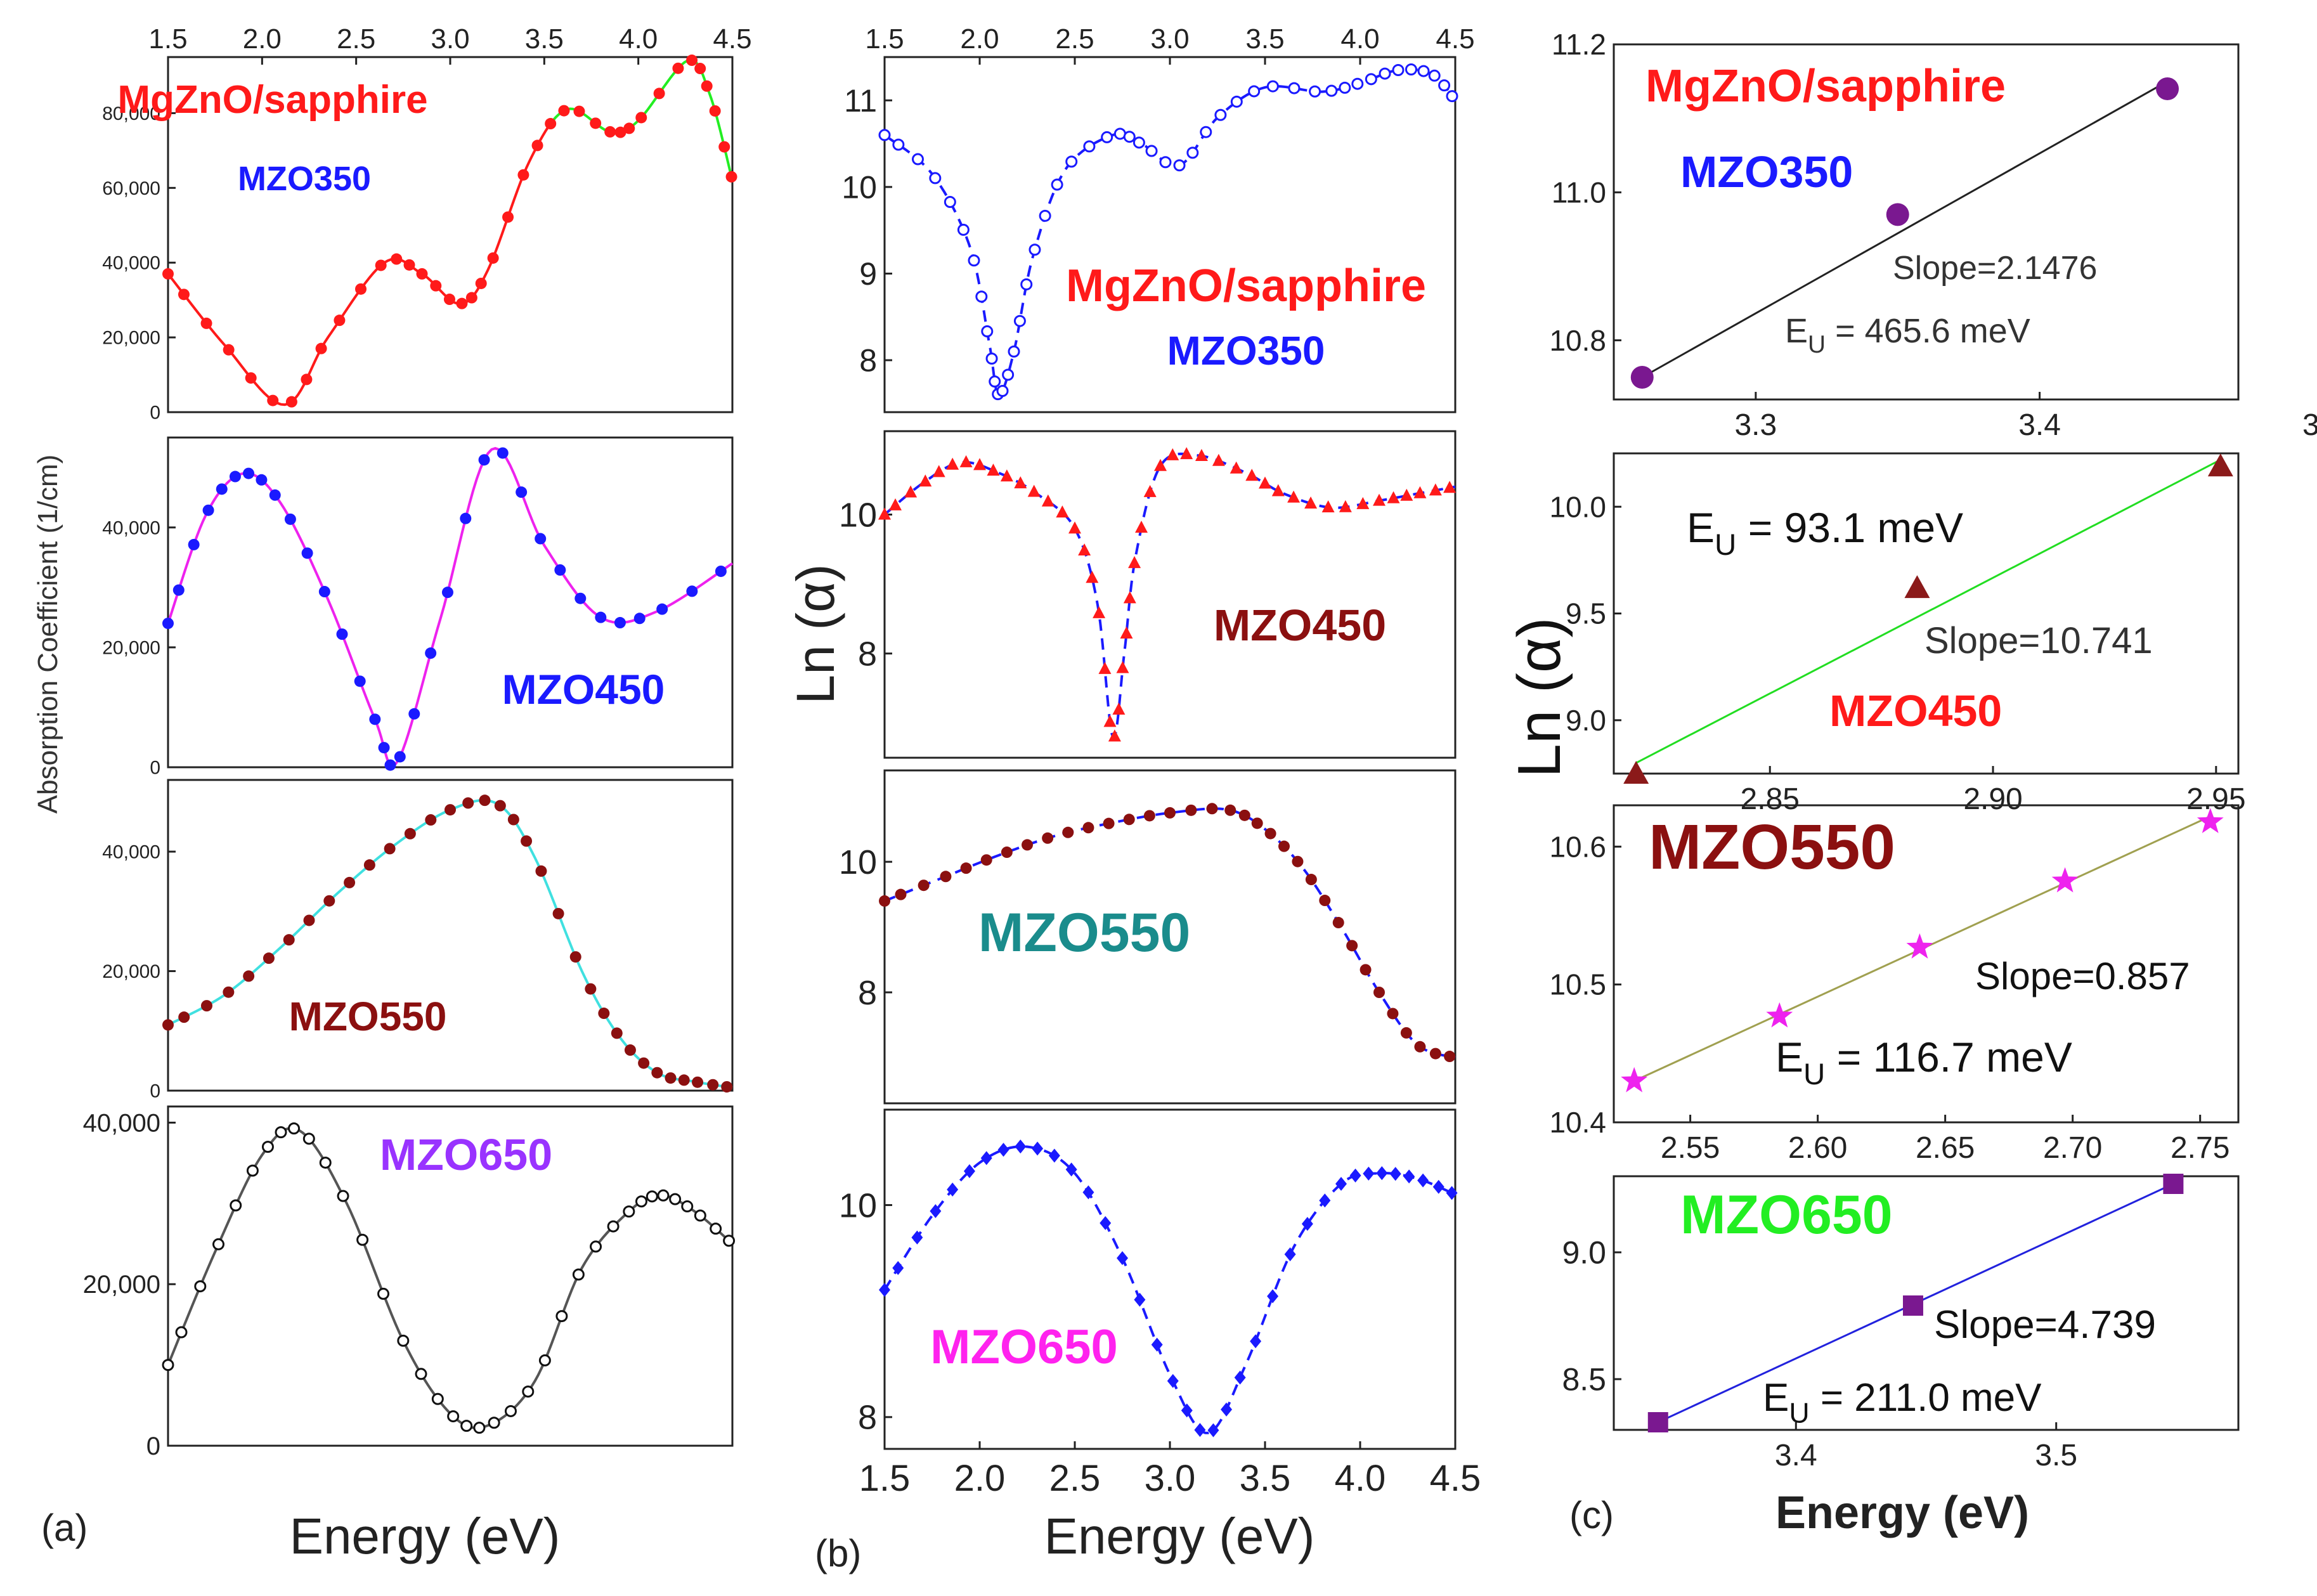 The image size is (2317, 1596). What do you see at coordinates (2215, 799) in the screenshot?
I see `x-tick-label-c2: 2.95` at bounding box center [2215, 799].